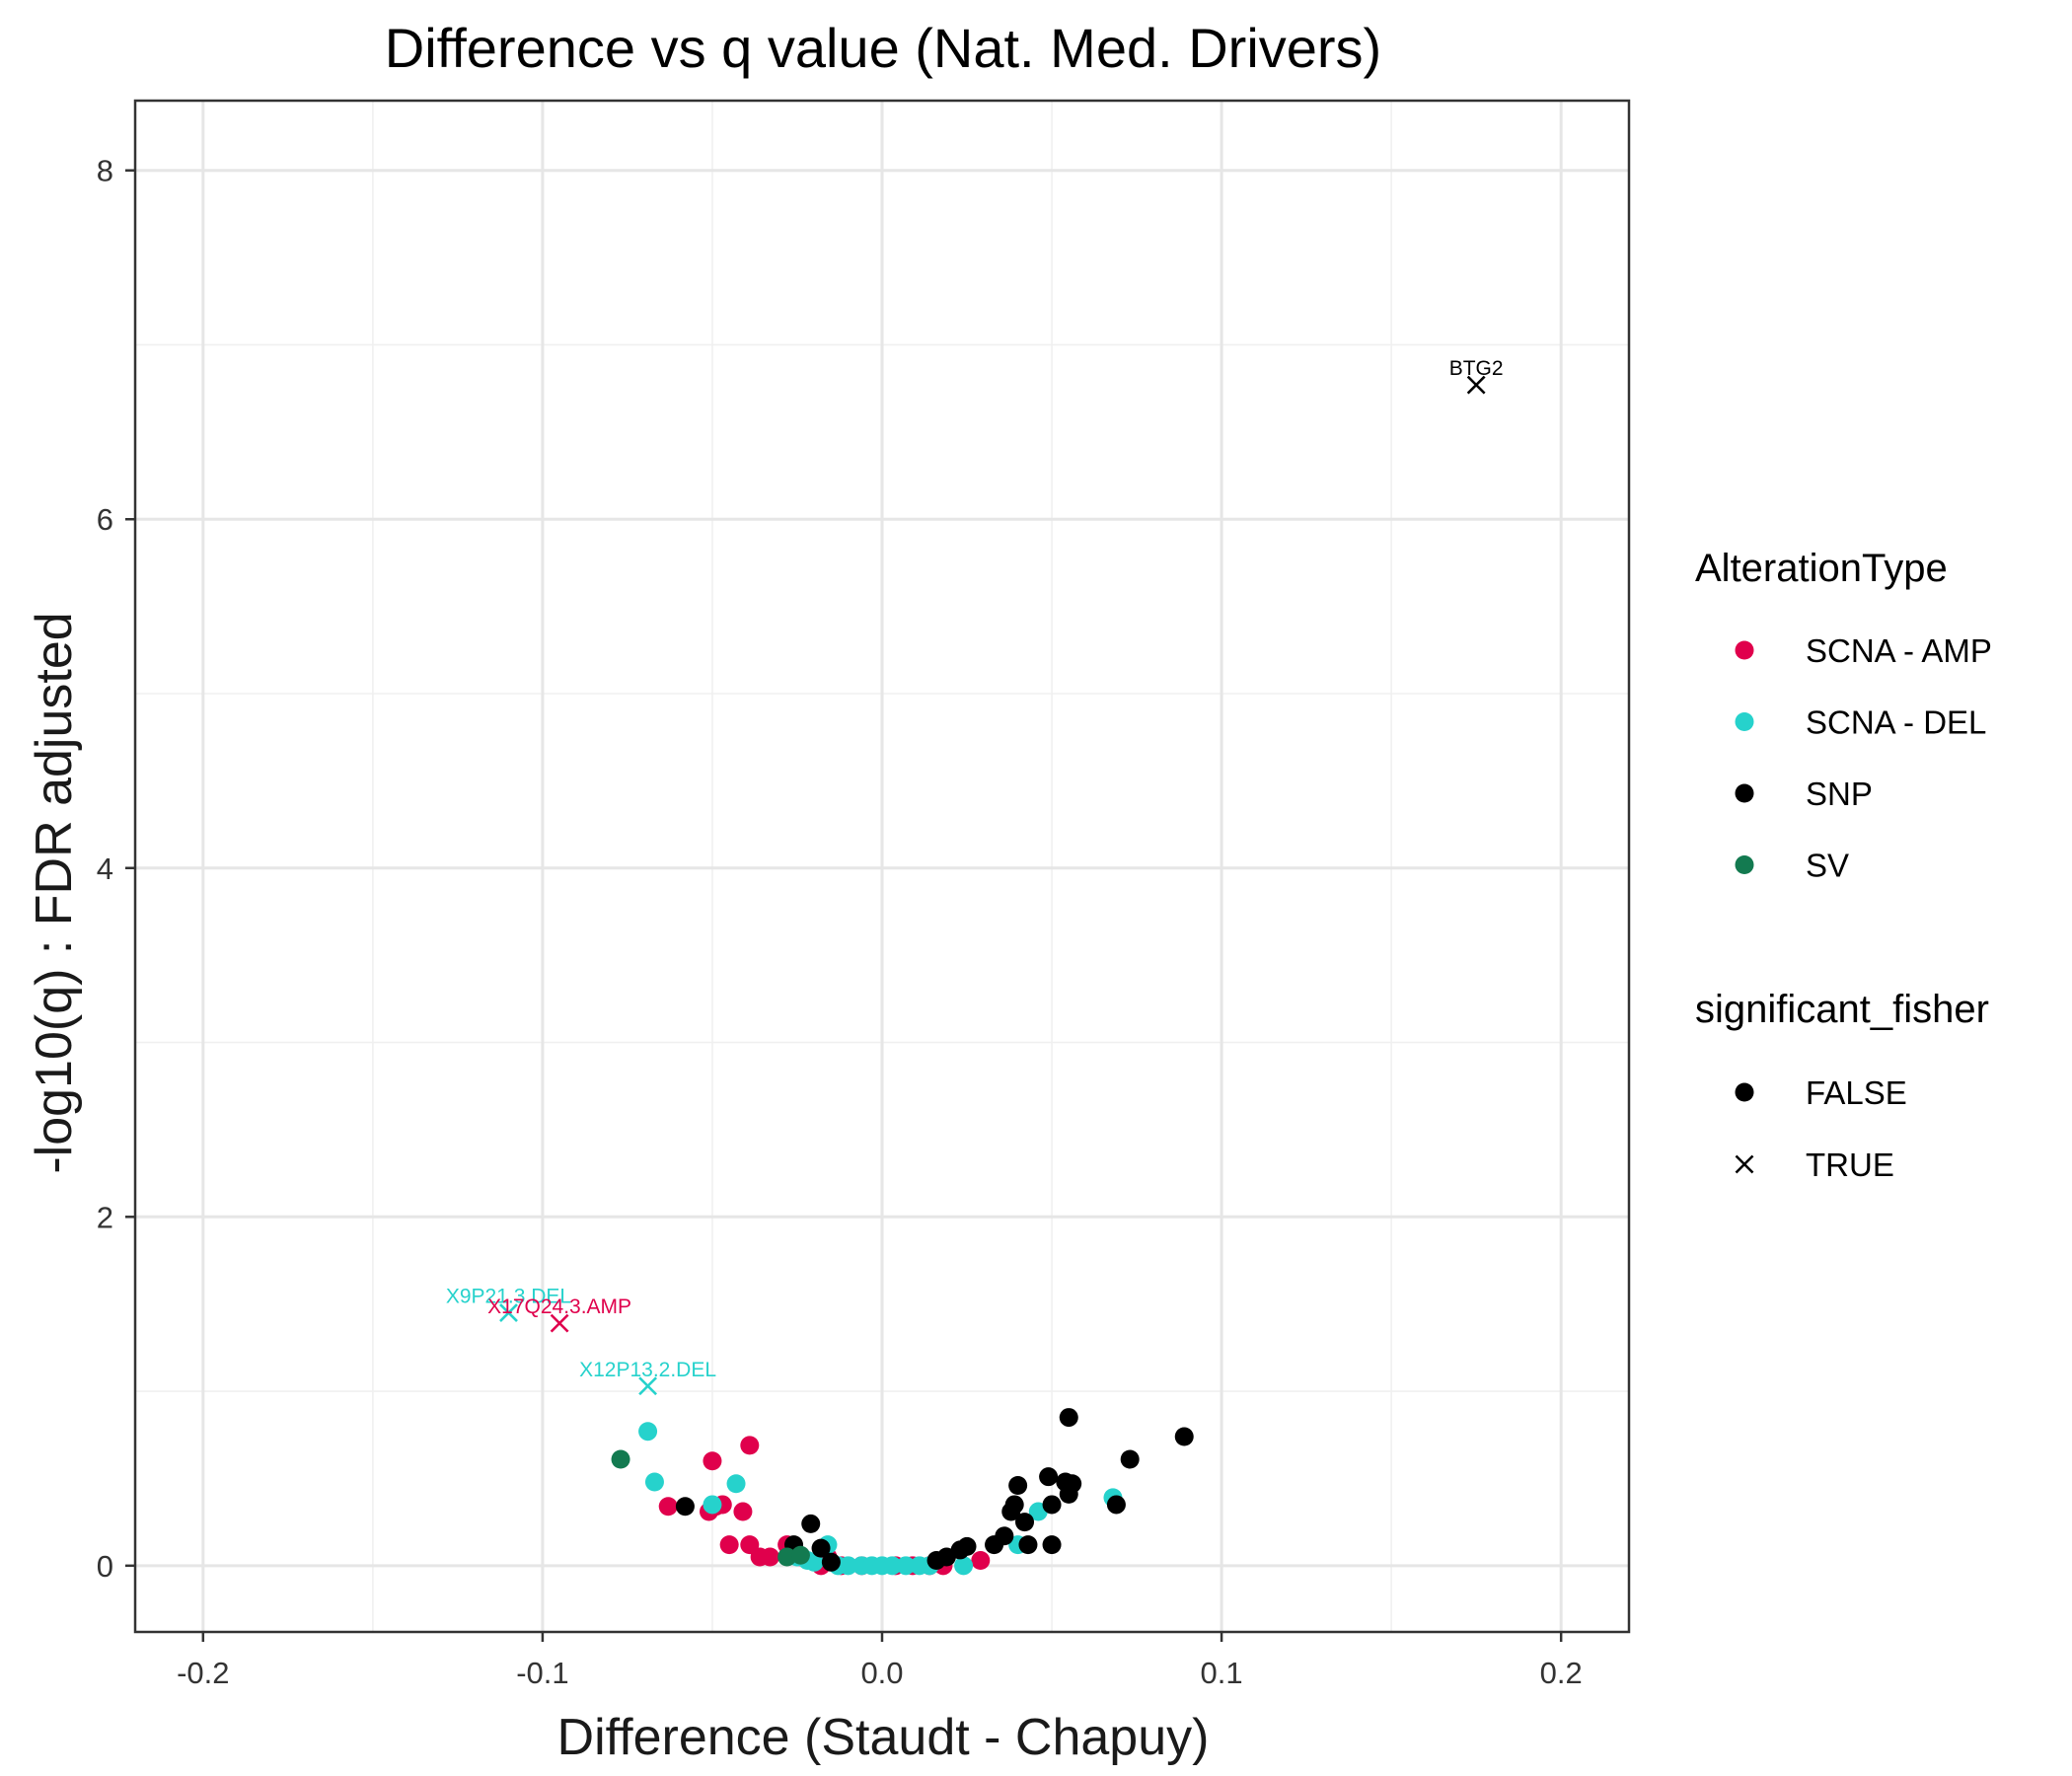  I want to click on y-axis-title: -log10(q) : FDR adjusted, so click(55, 892).